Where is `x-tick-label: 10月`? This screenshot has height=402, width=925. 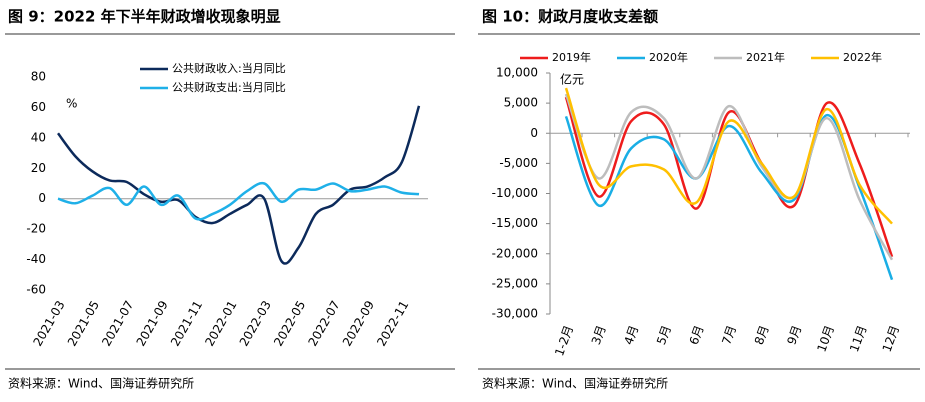 x-tick-label: 10月 is located at coordinates (825, 338).